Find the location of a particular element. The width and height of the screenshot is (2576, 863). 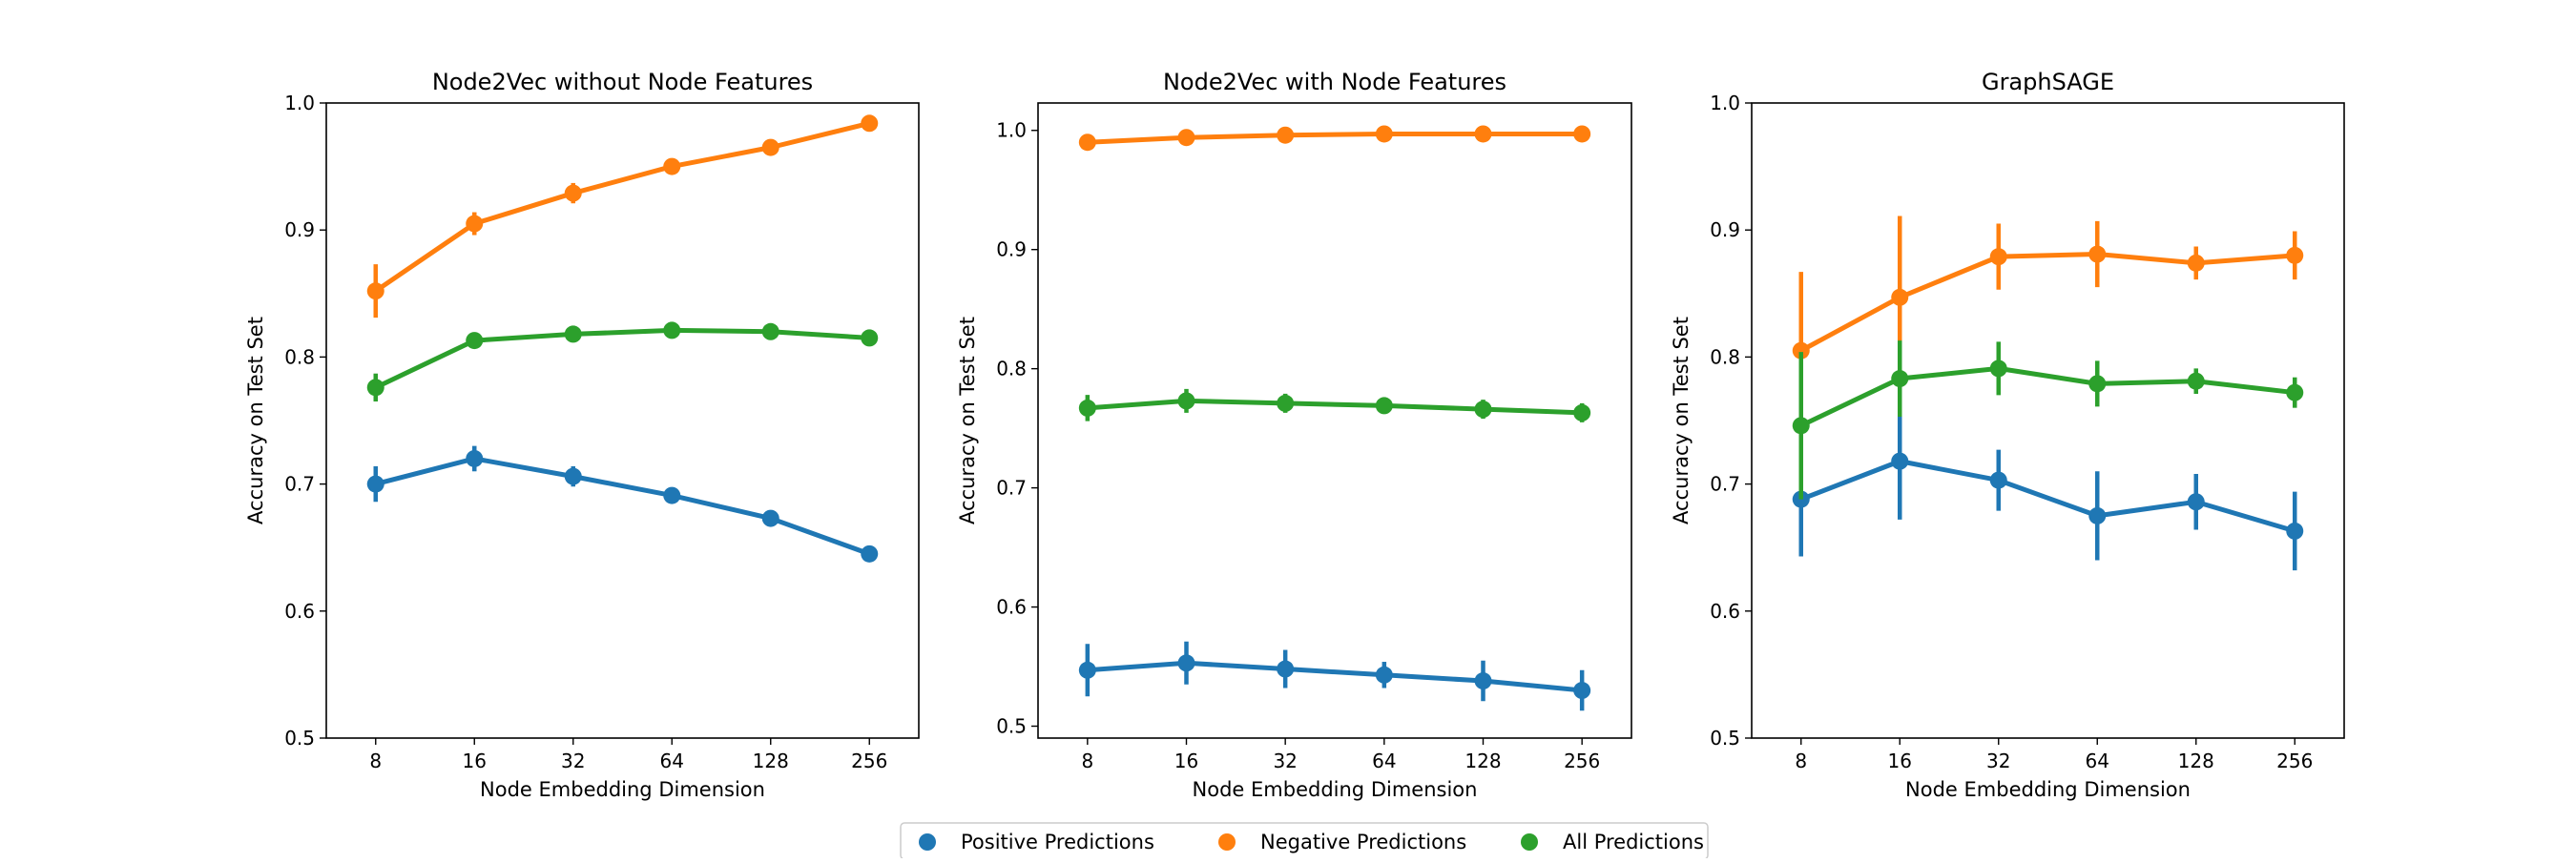

x-axis-label: Node Embedding Dimension is located at coordinates (2048, 789).